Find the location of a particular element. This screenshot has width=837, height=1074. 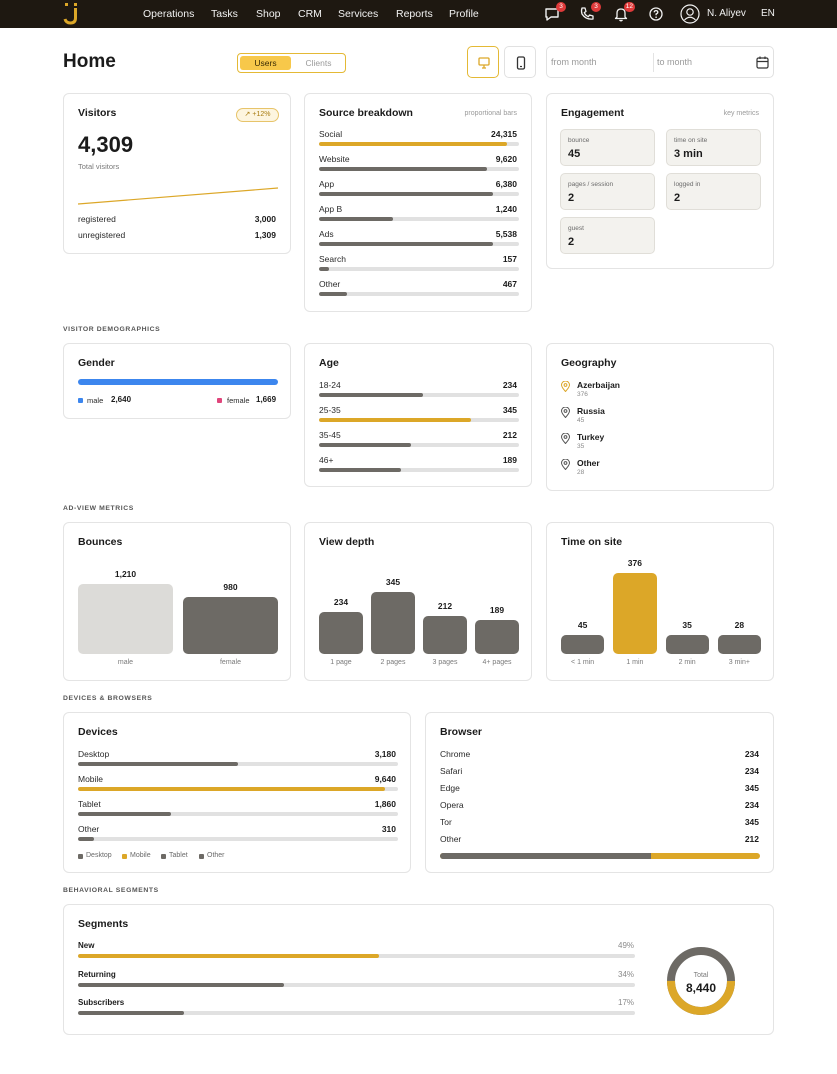

mobile-view-button is located at coordinates (520, 62).